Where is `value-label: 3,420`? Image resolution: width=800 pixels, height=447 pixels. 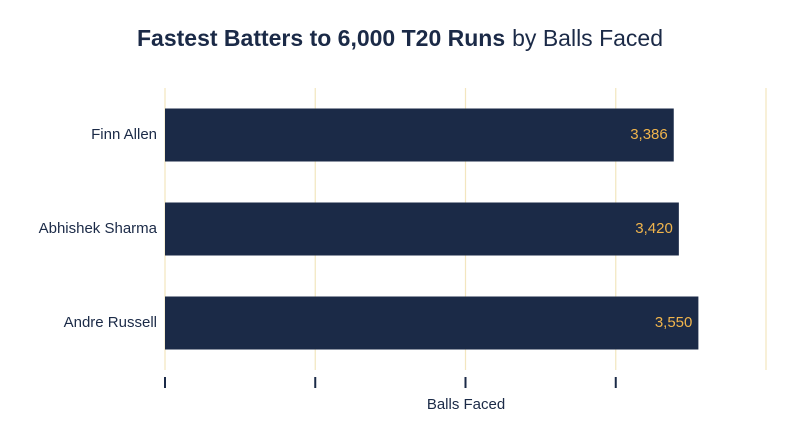 value-label: 3,420 is located at coordinates (654, 228).